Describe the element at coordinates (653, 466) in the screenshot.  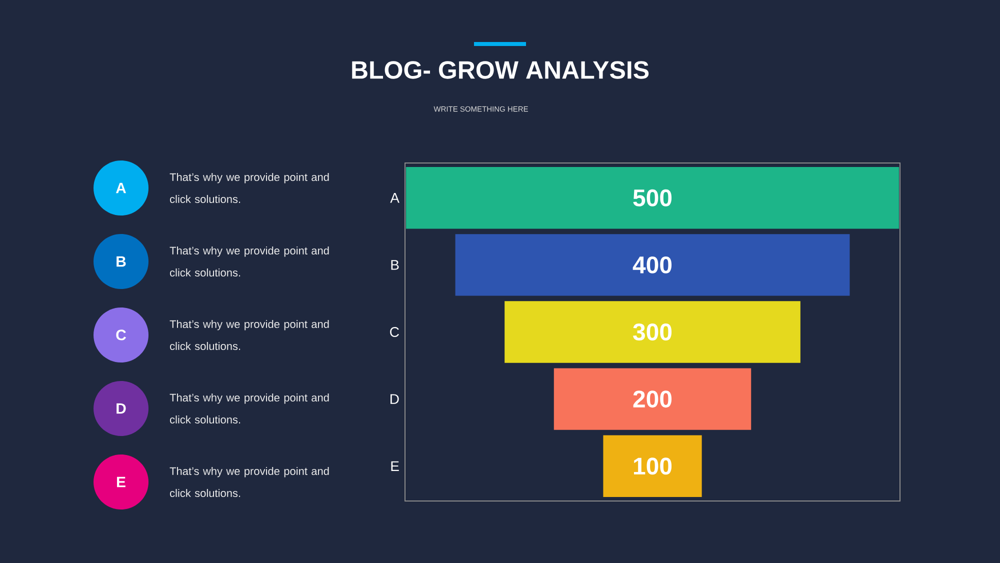
I see `data-label: 100` at that location.